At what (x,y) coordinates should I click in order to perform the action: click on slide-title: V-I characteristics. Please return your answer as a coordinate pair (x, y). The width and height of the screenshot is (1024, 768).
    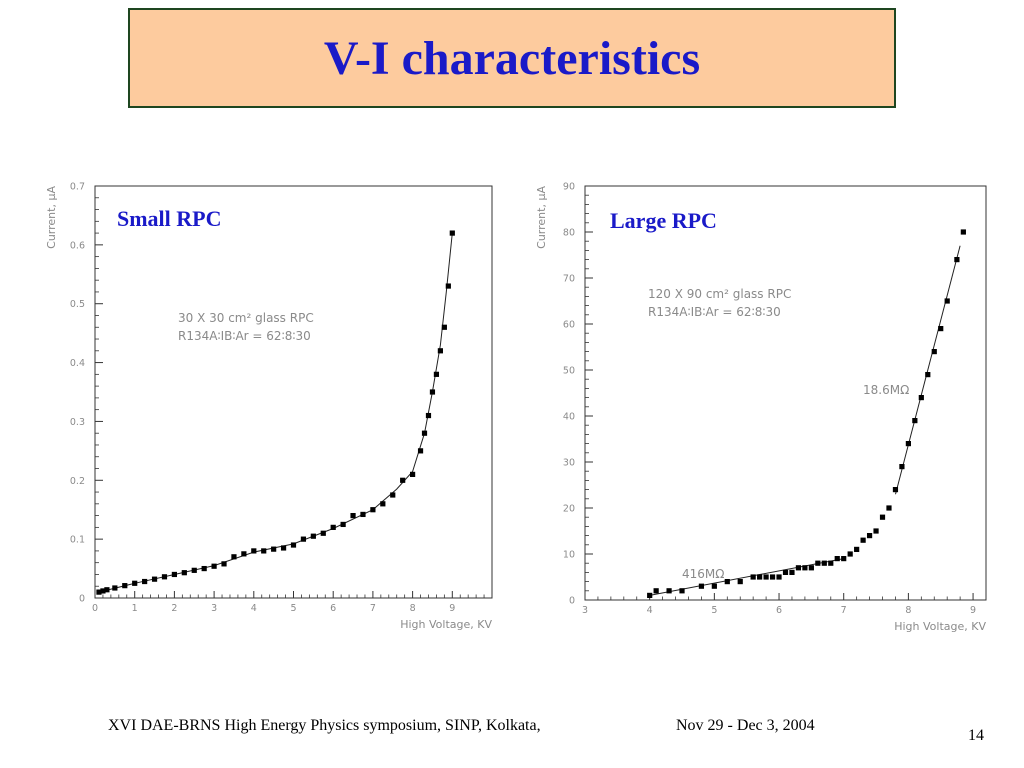
    Looking at the image, I should click on (512, 58).